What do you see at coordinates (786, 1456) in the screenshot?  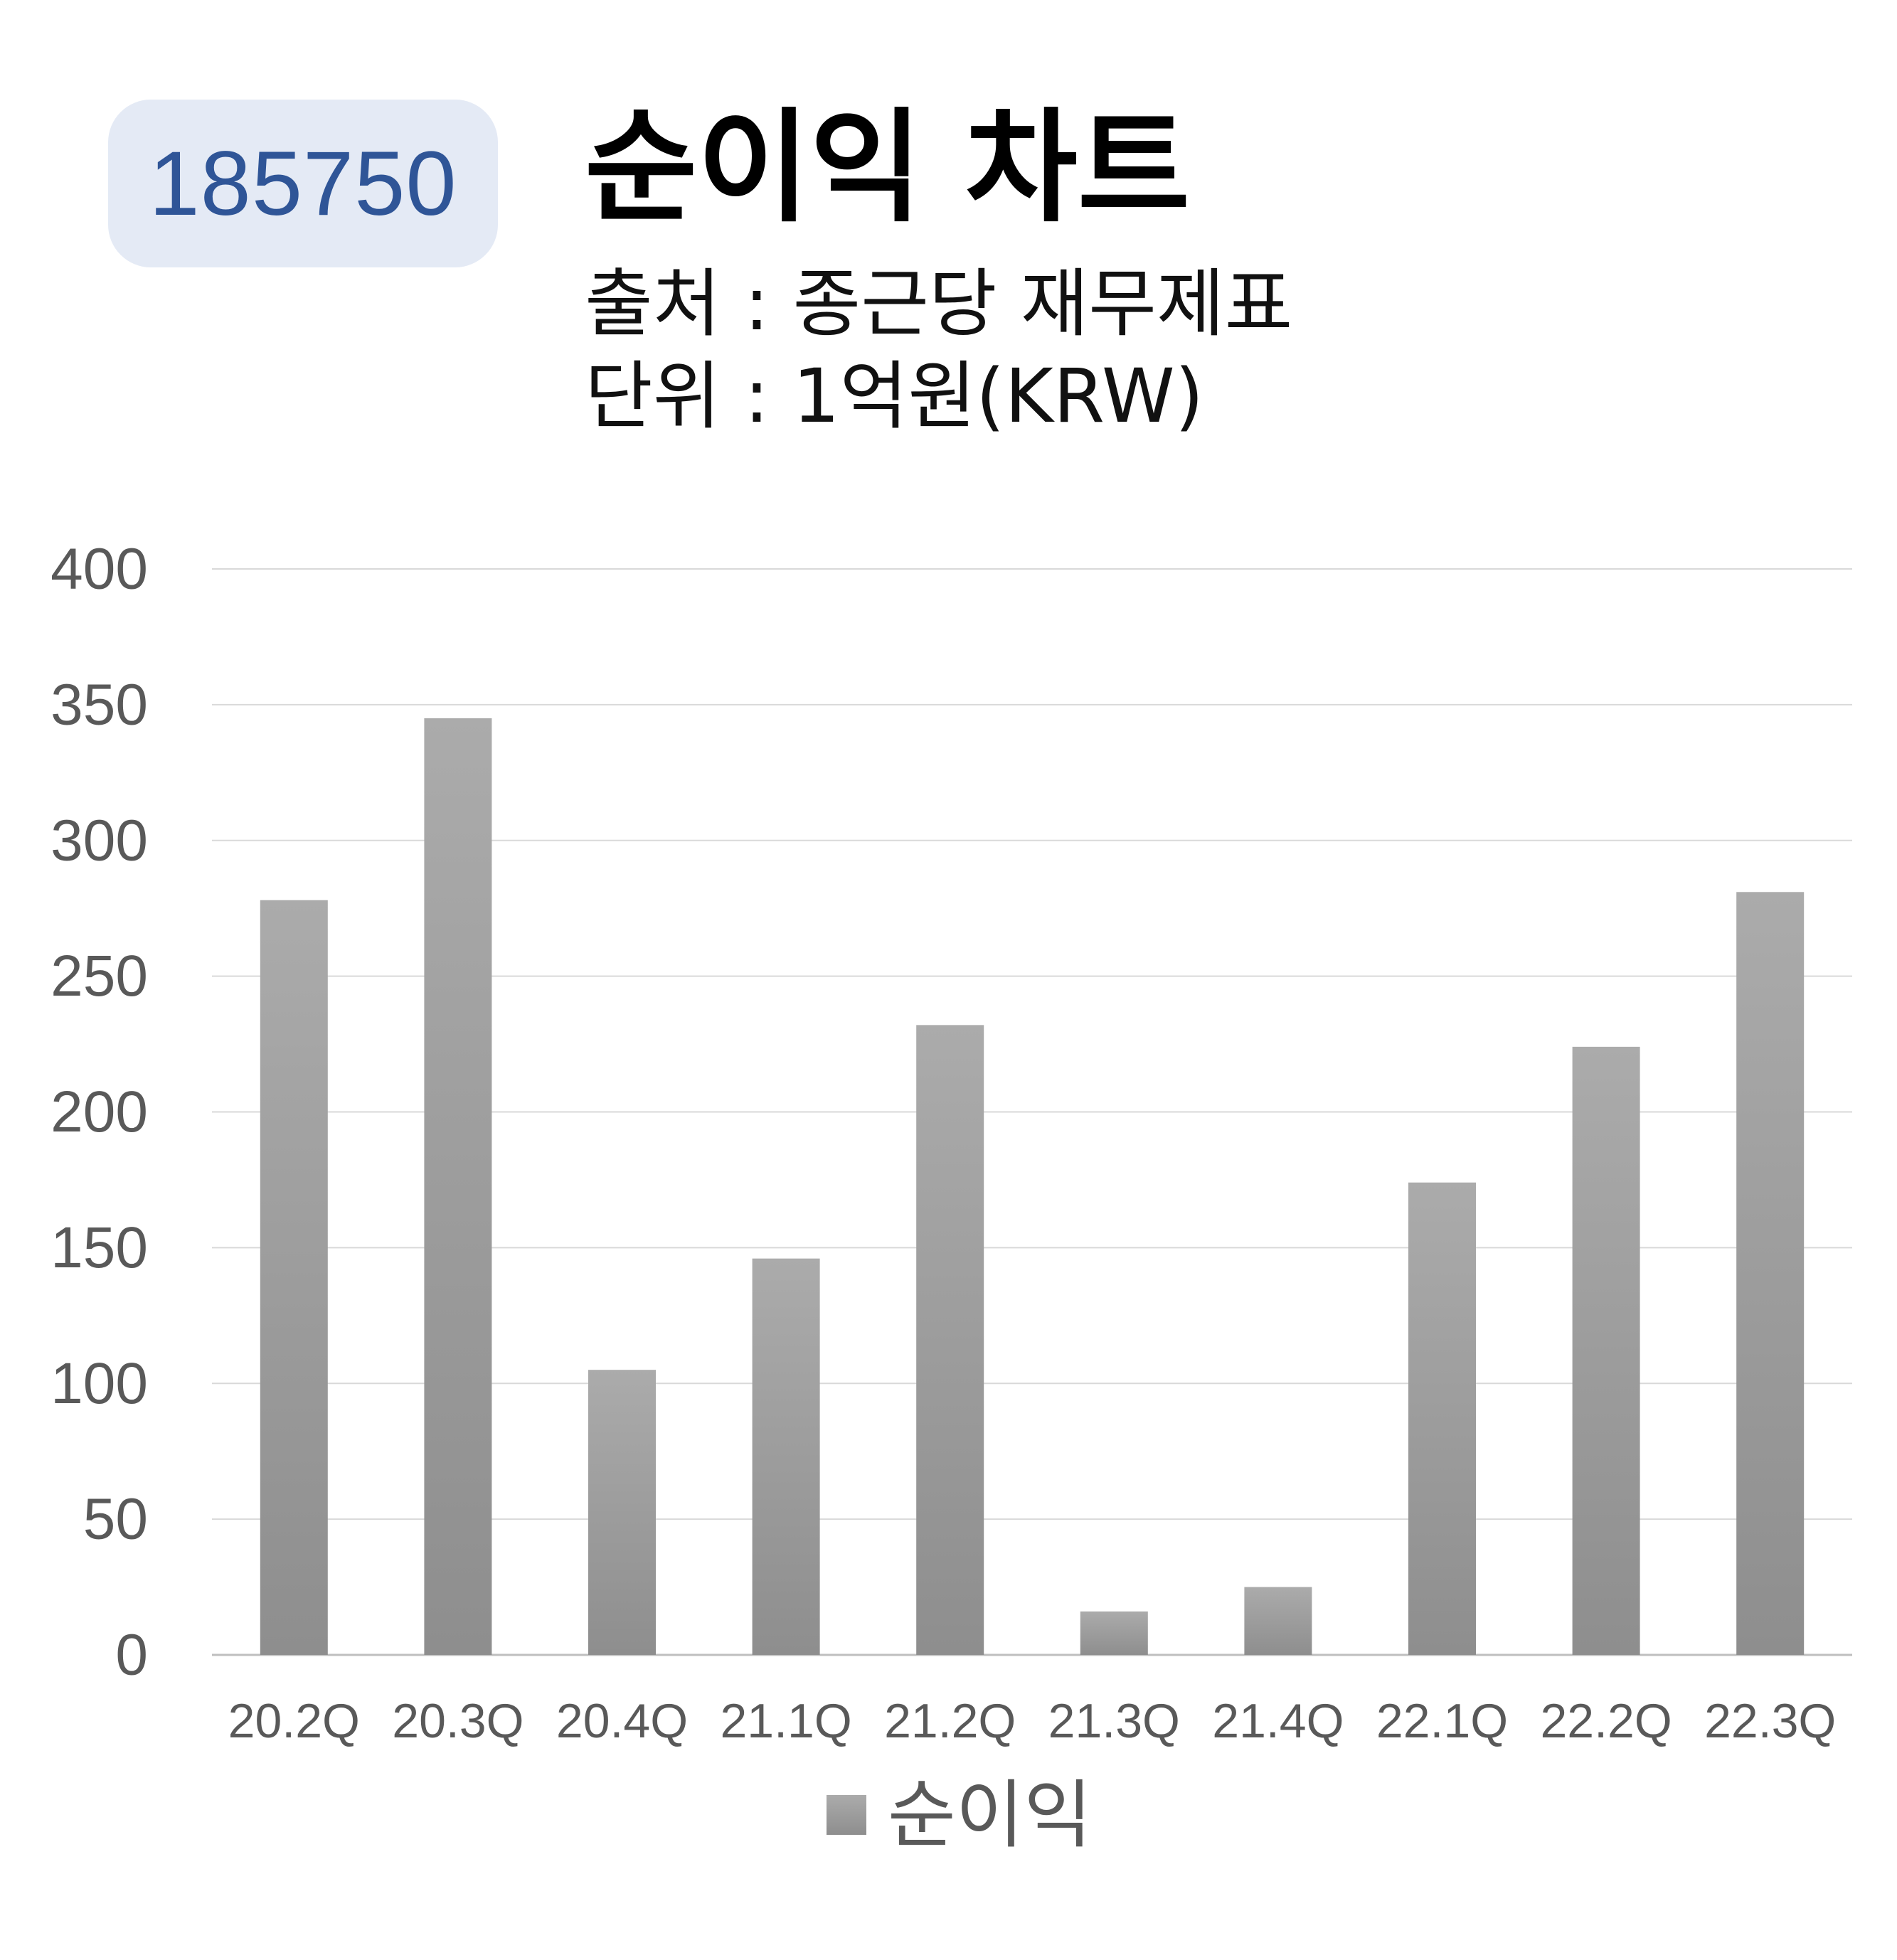 I see `bar-21.1Q` at bounding box center [786, 1456].